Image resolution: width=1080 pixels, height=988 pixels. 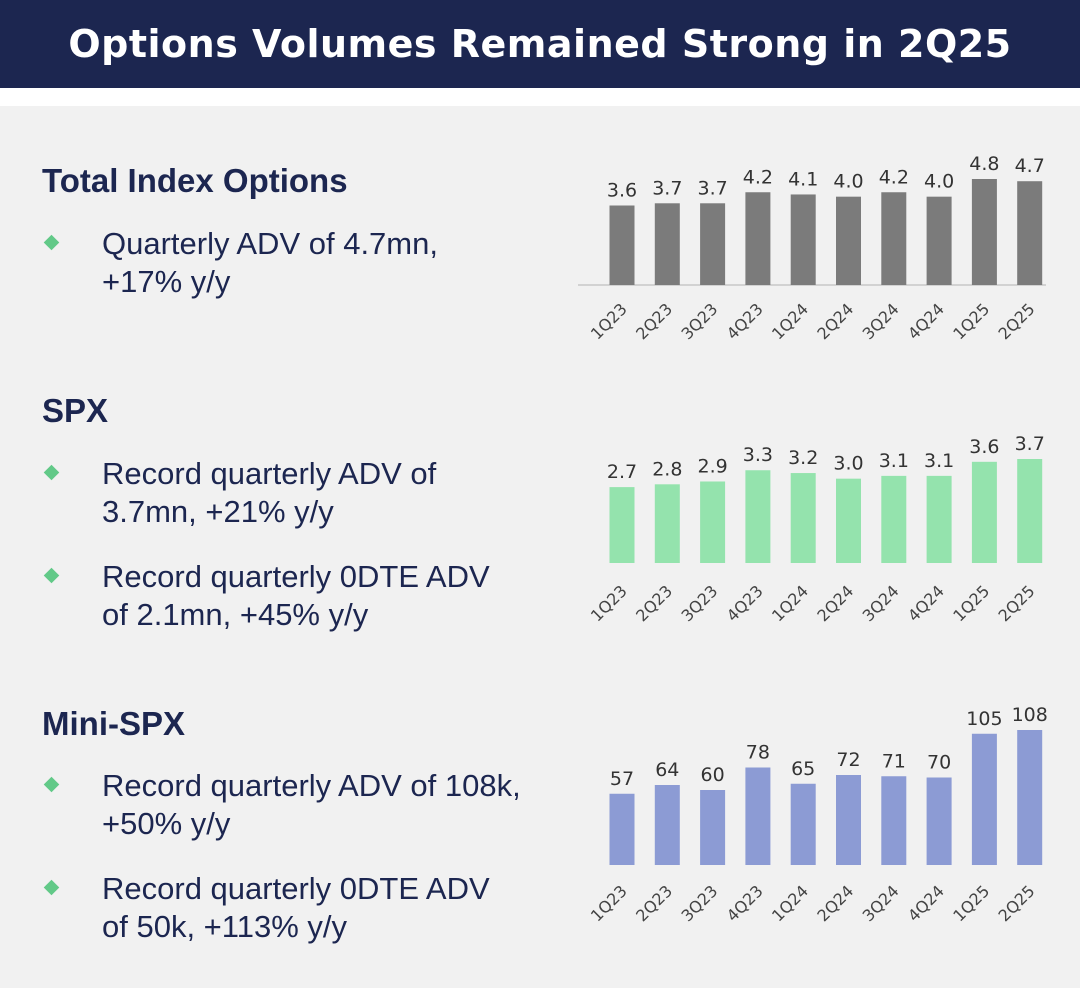 What do you see at coordinates (848, 182) in the screenshot?
I see `data-label-2q24: 4.0` at bounding box center [848, 182].